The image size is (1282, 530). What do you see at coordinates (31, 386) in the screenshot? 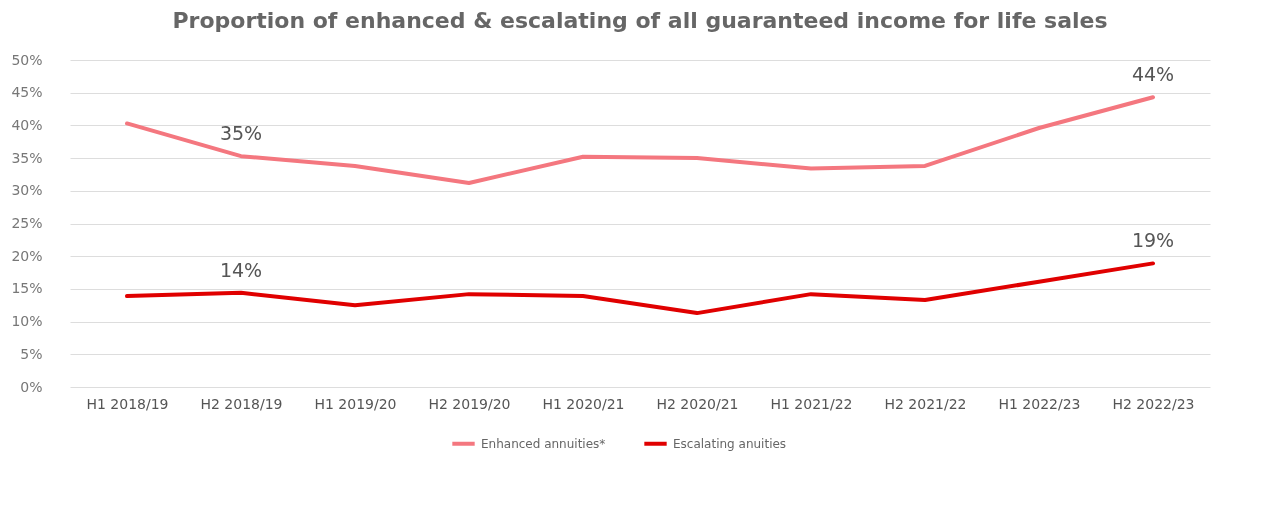
I see `y-tick-label: 0%` at bounding box center [31, 386].